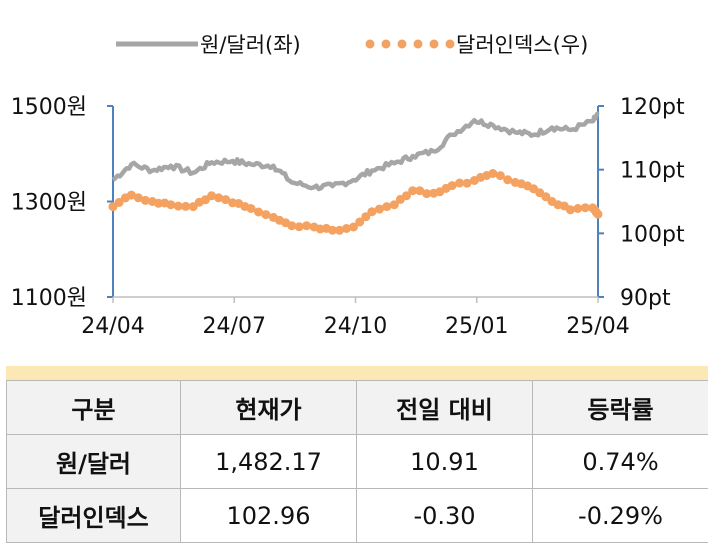 The image size is (708, 544). Describe the element at coordinates (268, 407) in the screenshot. I see `header-current-price: 현재가` at that location.